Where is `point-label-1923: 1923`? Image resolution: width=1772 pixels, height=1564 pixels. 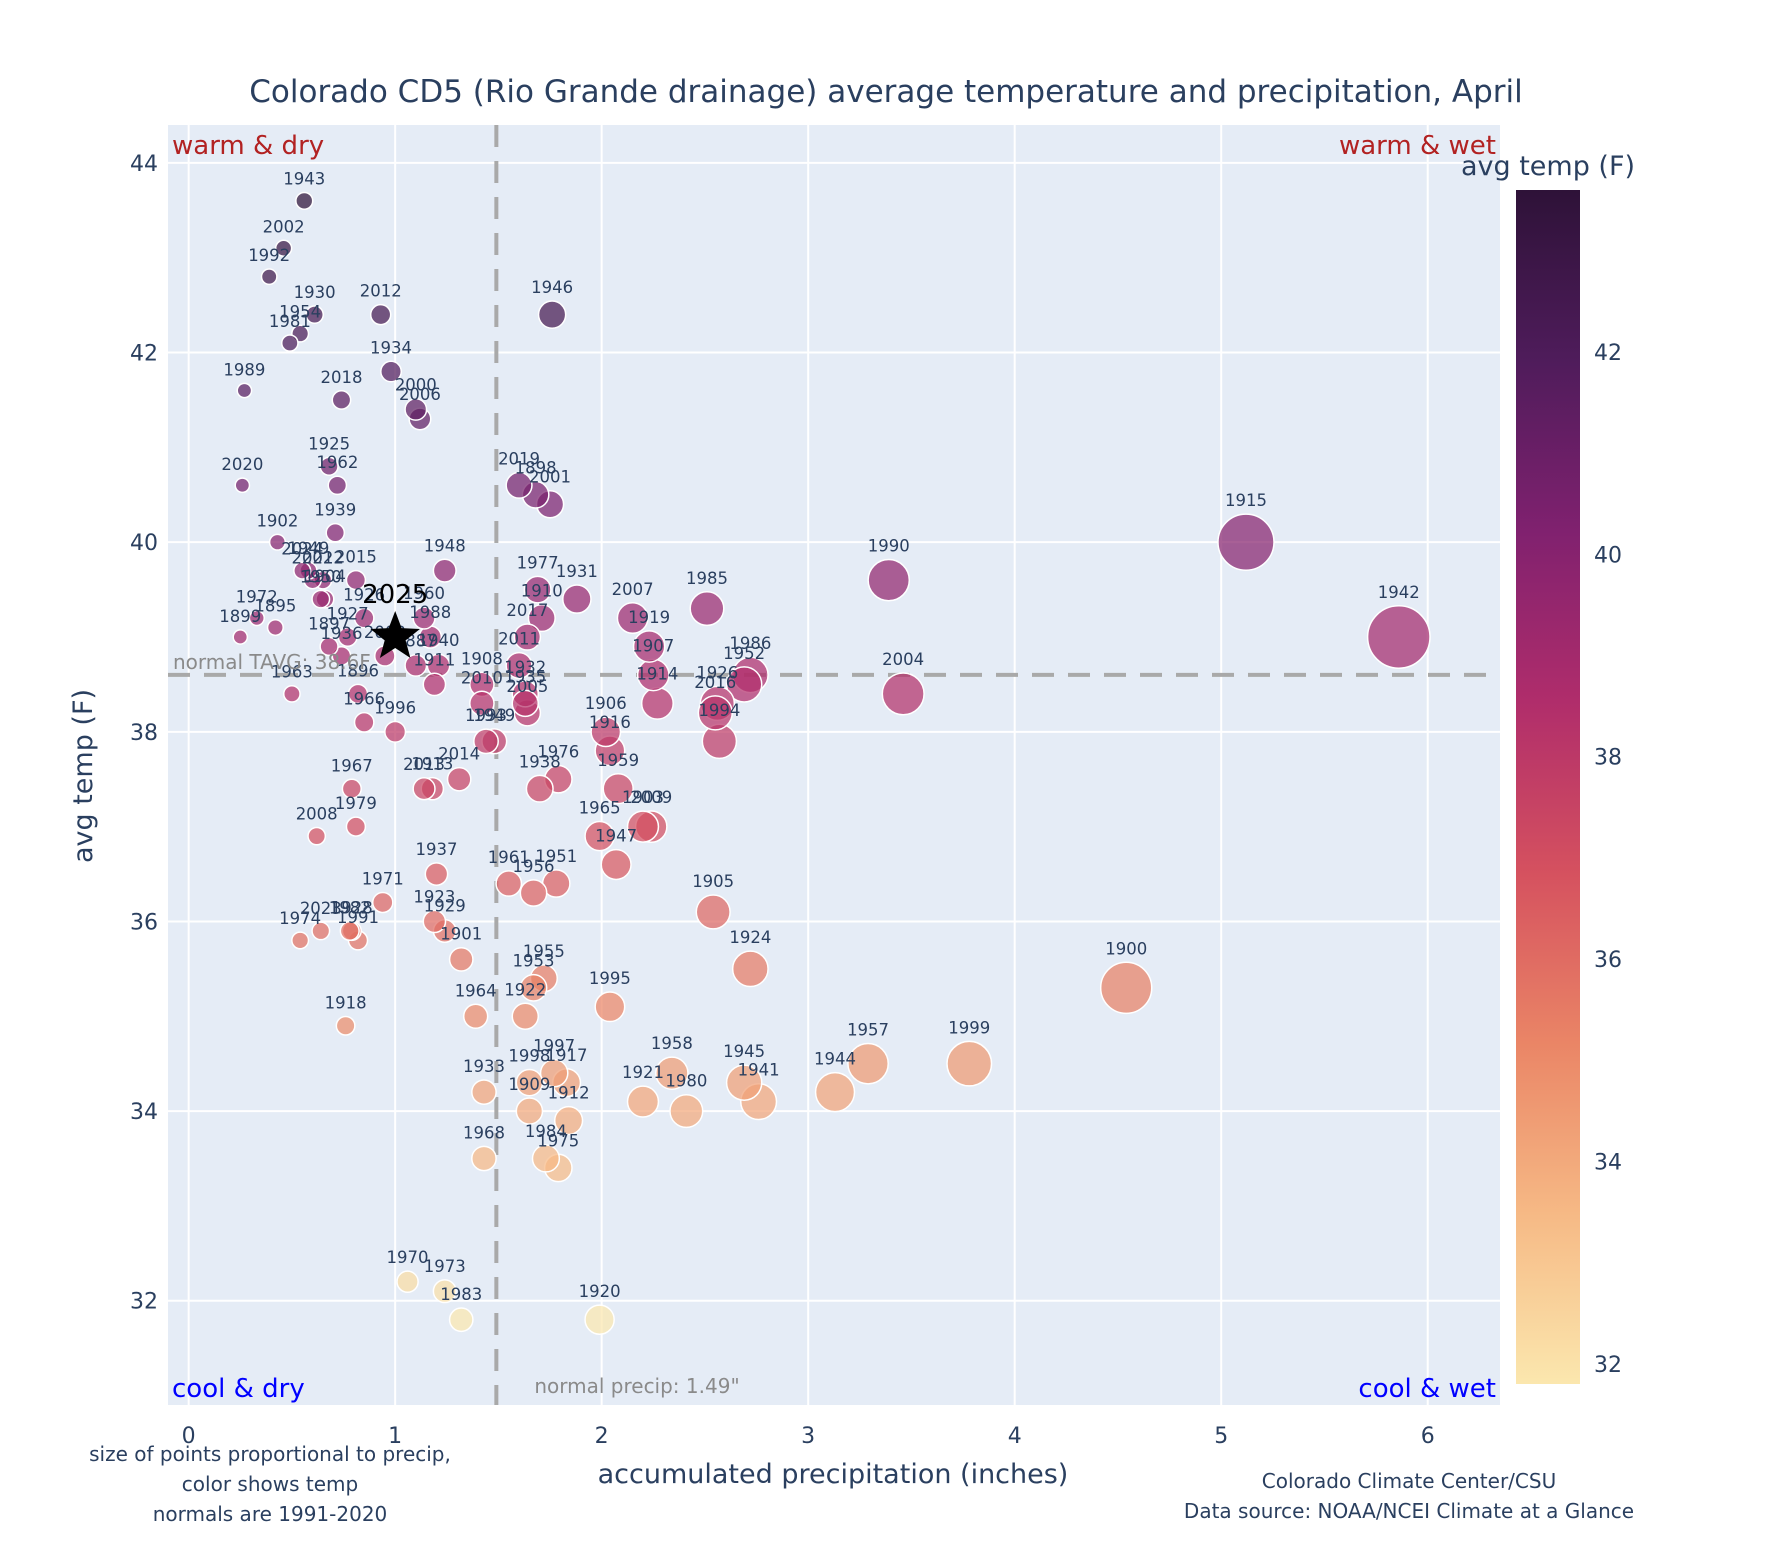 point-label-1923: 1923 is located at coordinates (434, 896).